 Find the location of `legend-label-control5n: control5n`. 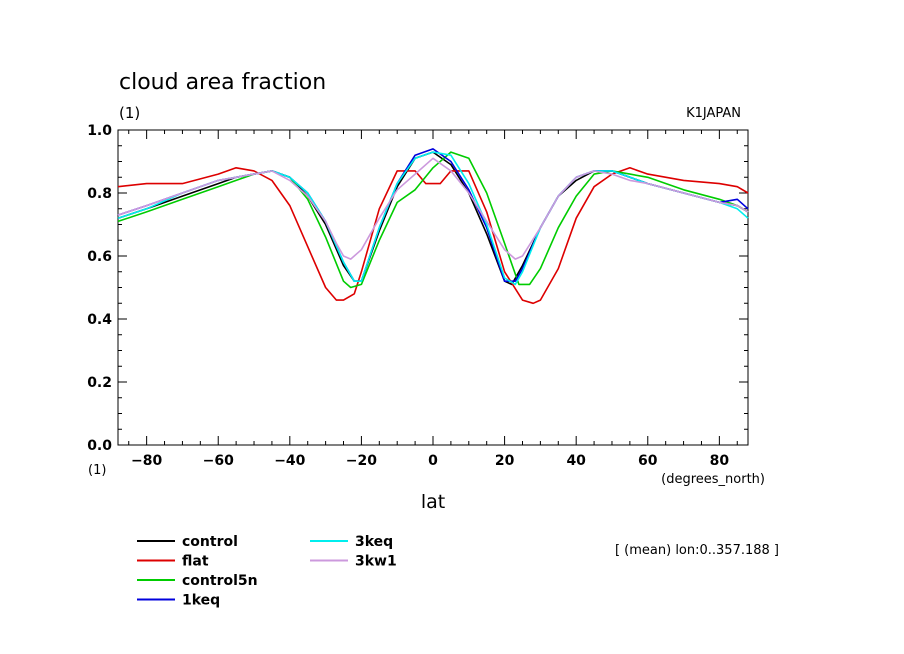

legend-label-control5n: control5n is located at coordinates (220, 581).